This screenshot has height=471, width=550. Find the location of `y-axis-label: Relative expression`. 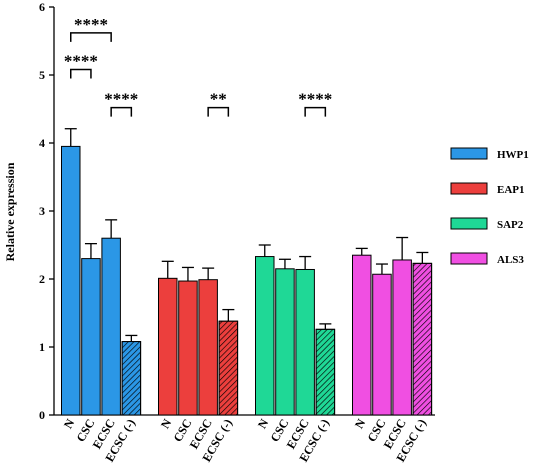

y-axis-label: Relative expression is located at coordinates (10, 211).